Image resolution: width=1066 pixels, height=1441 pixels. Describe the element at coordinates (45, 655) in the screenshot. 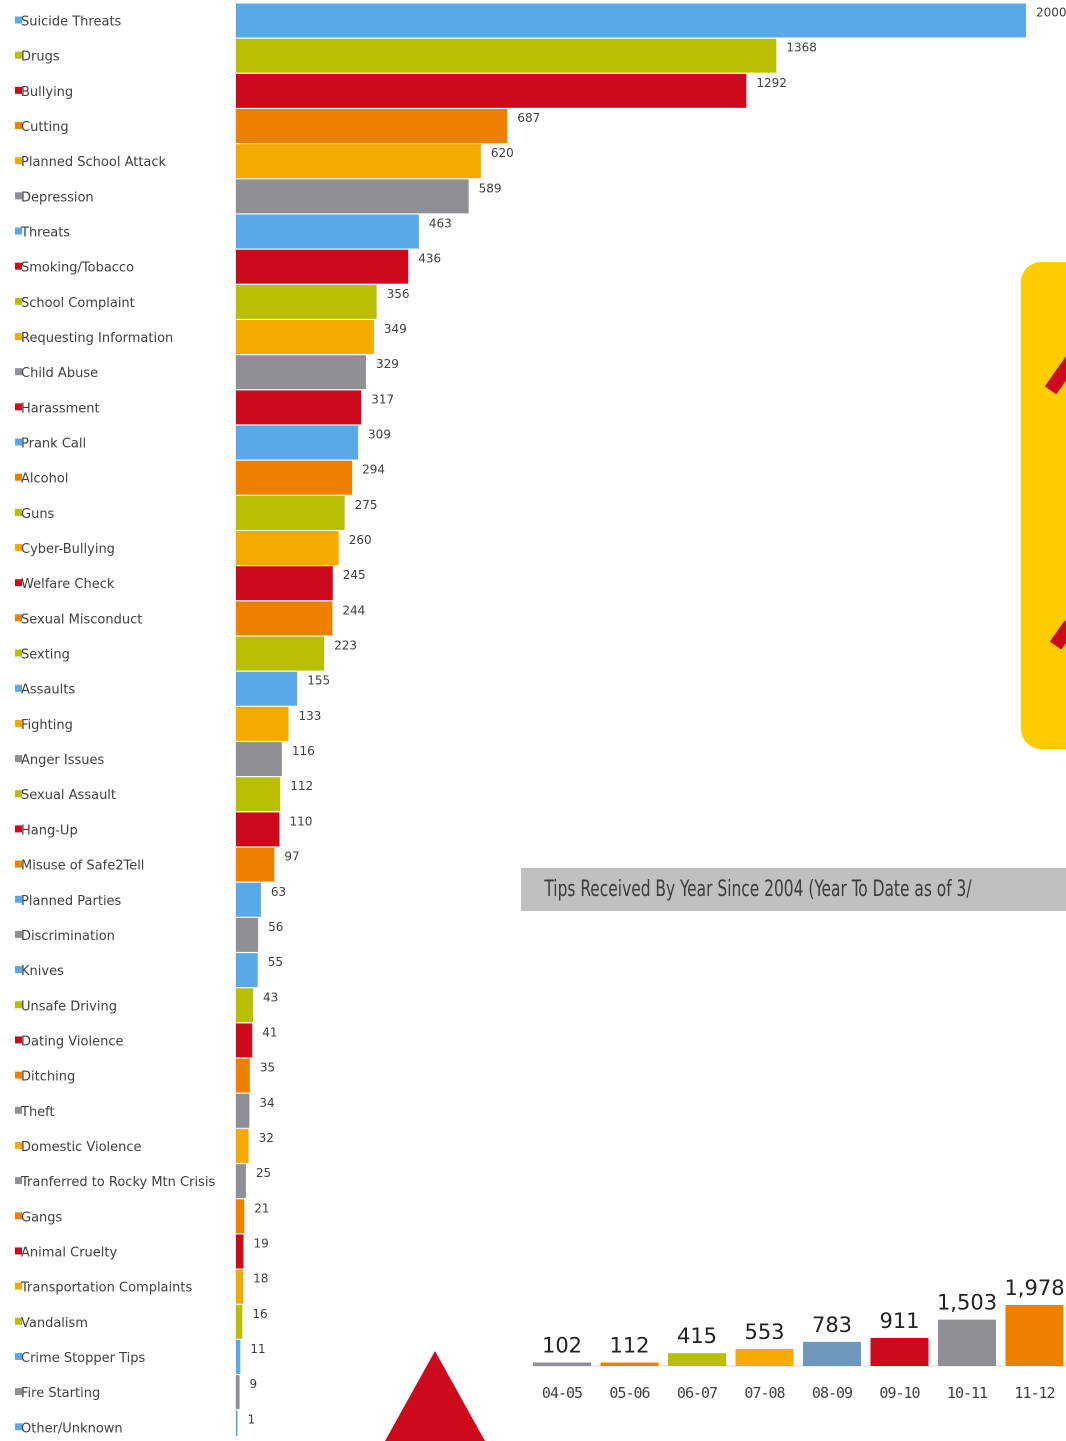

I see `category-label: Sexting` at that location.